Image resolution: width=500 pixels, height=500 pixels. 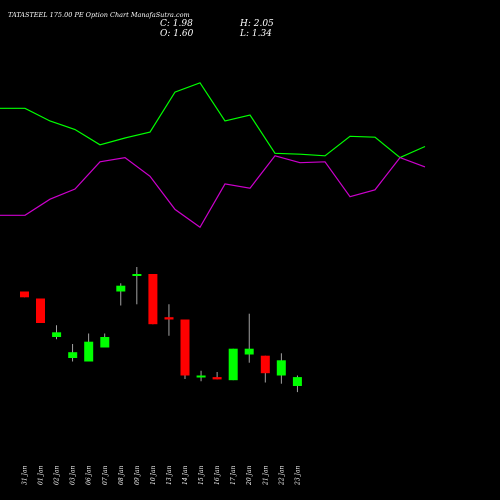 What do you see at coordinates (185, 475) in the screenshot?
I see `x-tick-label: 14 Jan` at bounding box center [185, 475].